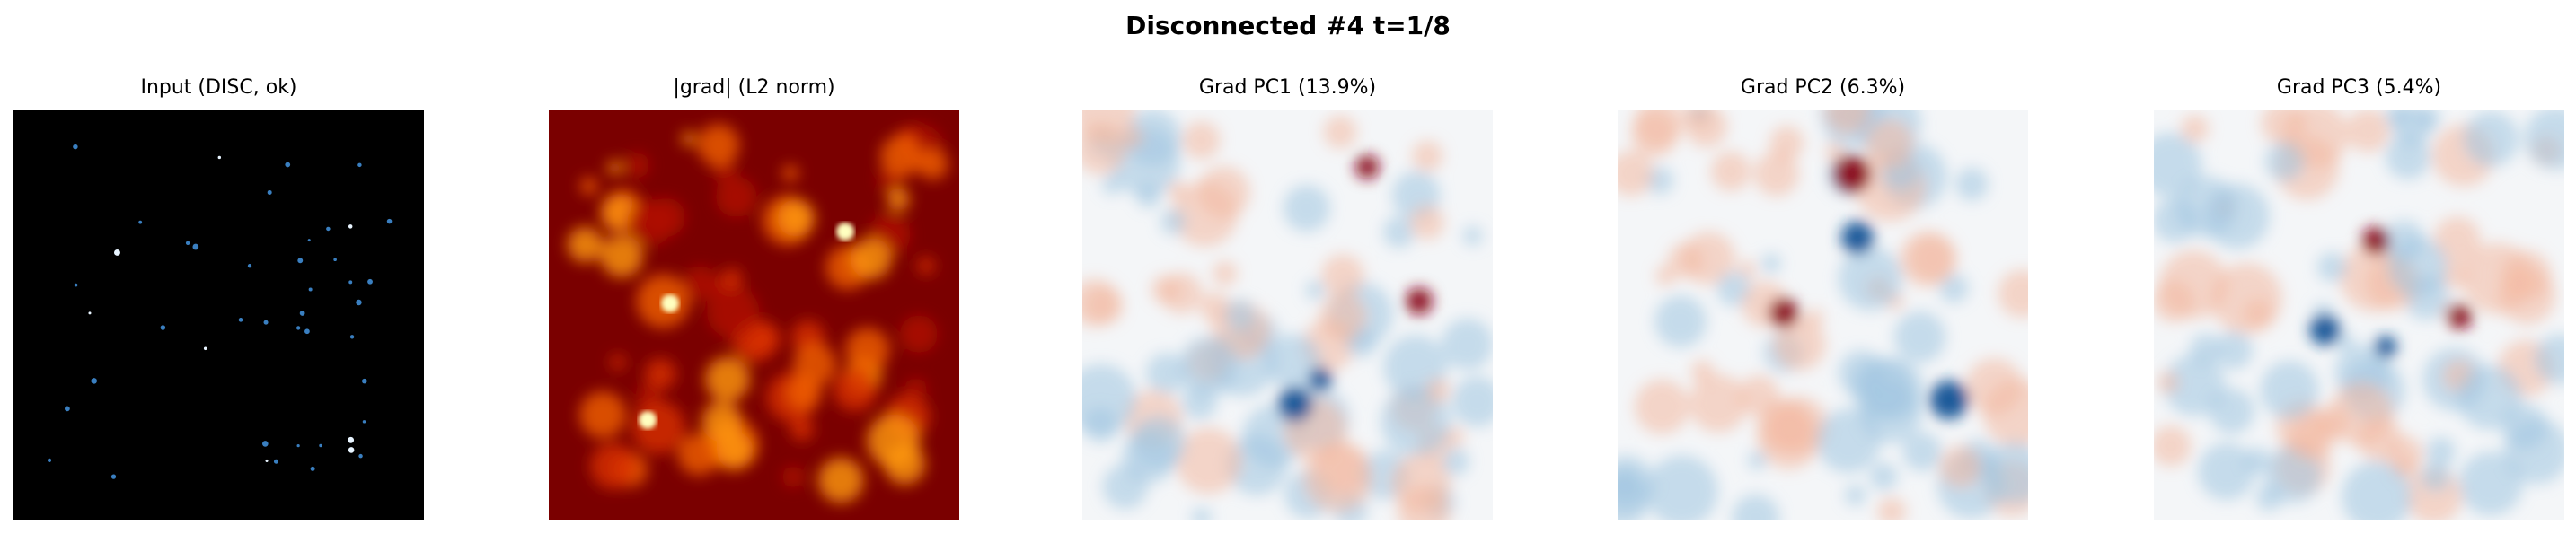  I want to click on panel-title: Grad PC2 (6.3%), so click(1823, 87).